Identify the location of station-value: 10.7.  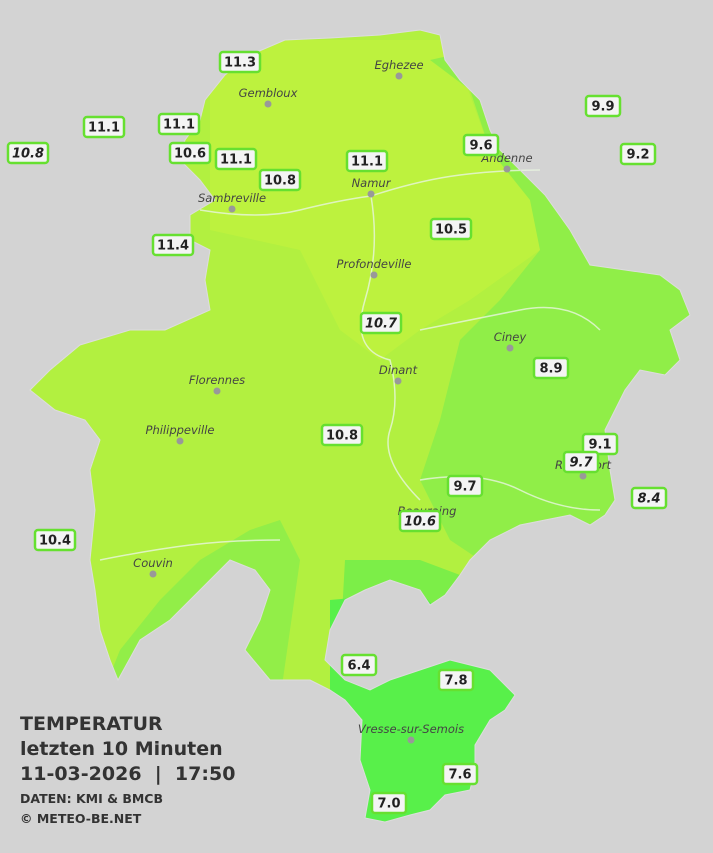
(381, 324).